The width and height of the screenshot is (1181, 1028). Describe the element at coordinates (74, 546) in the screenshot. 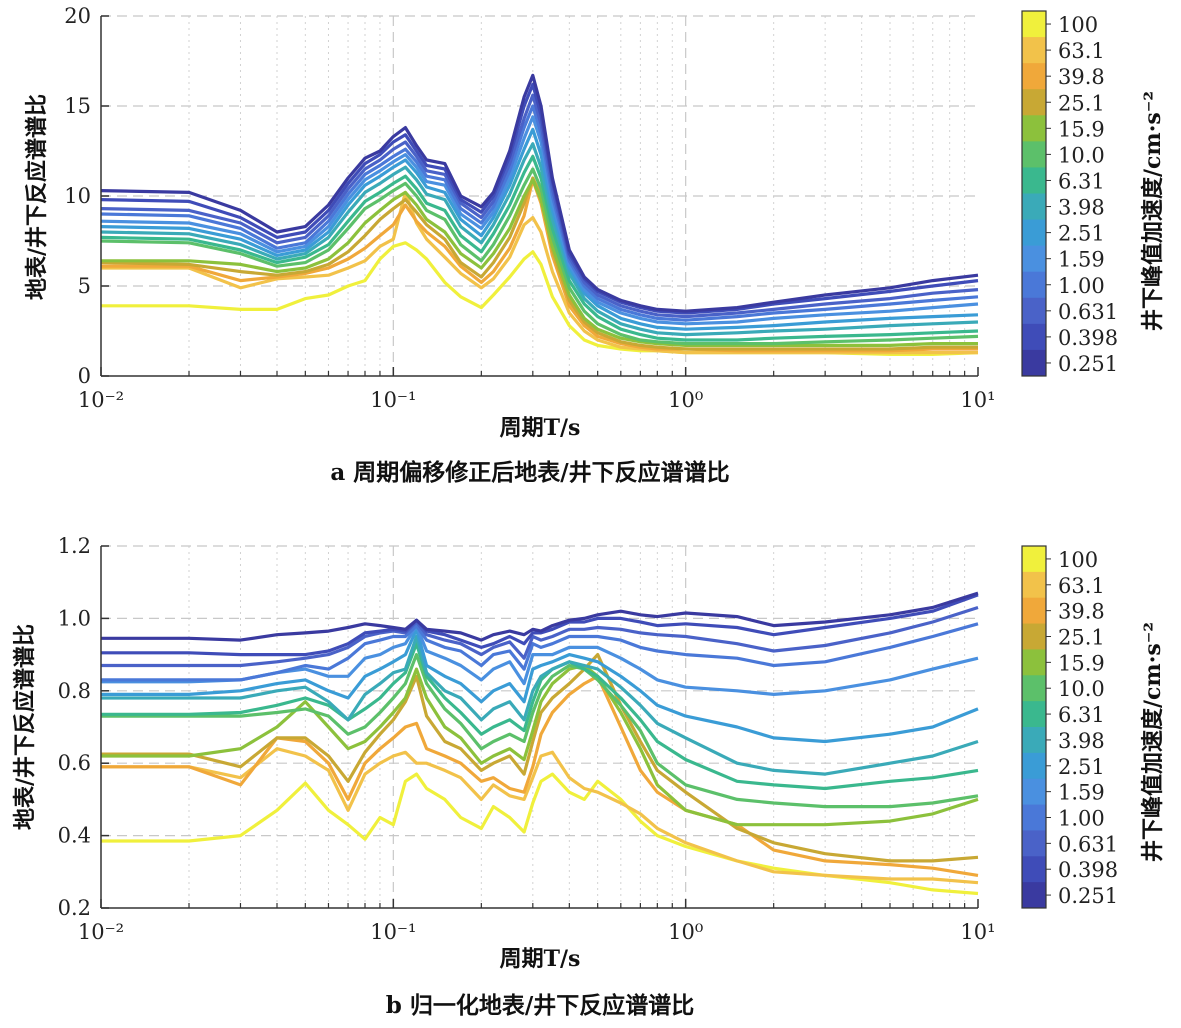

I see `y-tick-label: 1.2` at that location.